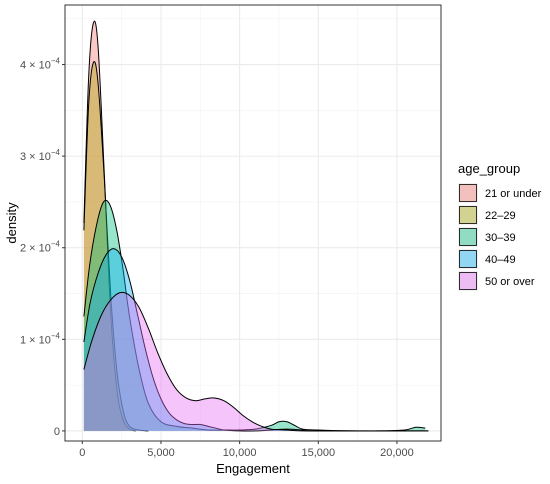 The width and height of the screenshot is (550, 484). I want to click on legend-item-21-or-under: 21 or under, so click(500, 193).